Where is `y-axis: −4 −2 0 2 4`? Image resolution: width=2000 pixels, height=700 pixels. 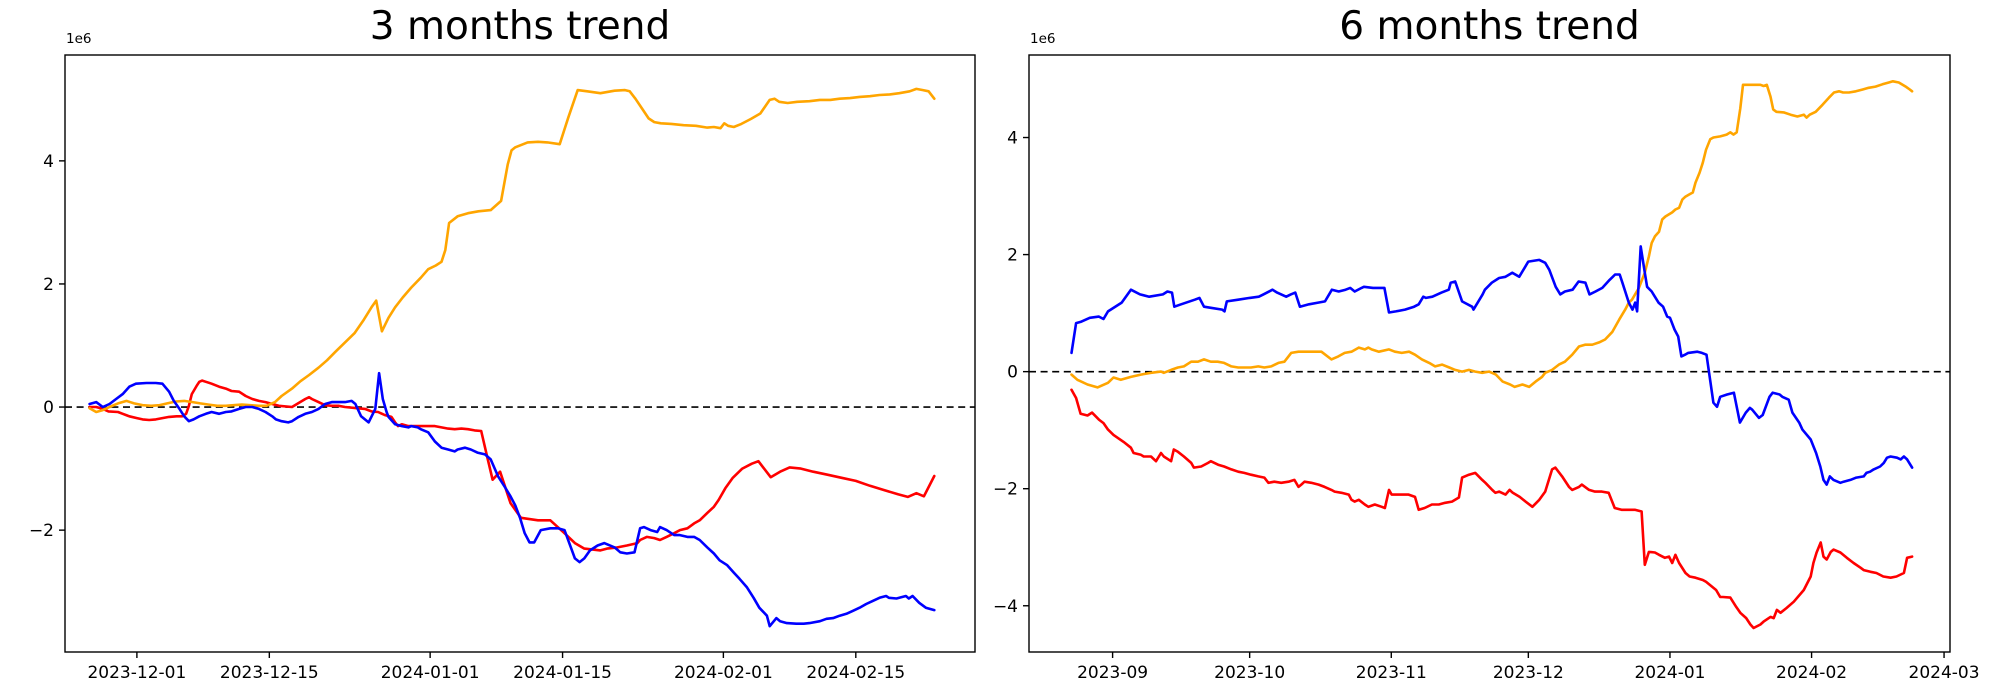
y-axis: −4 −2 0 2 4 is located at coordinates (1011, 373).